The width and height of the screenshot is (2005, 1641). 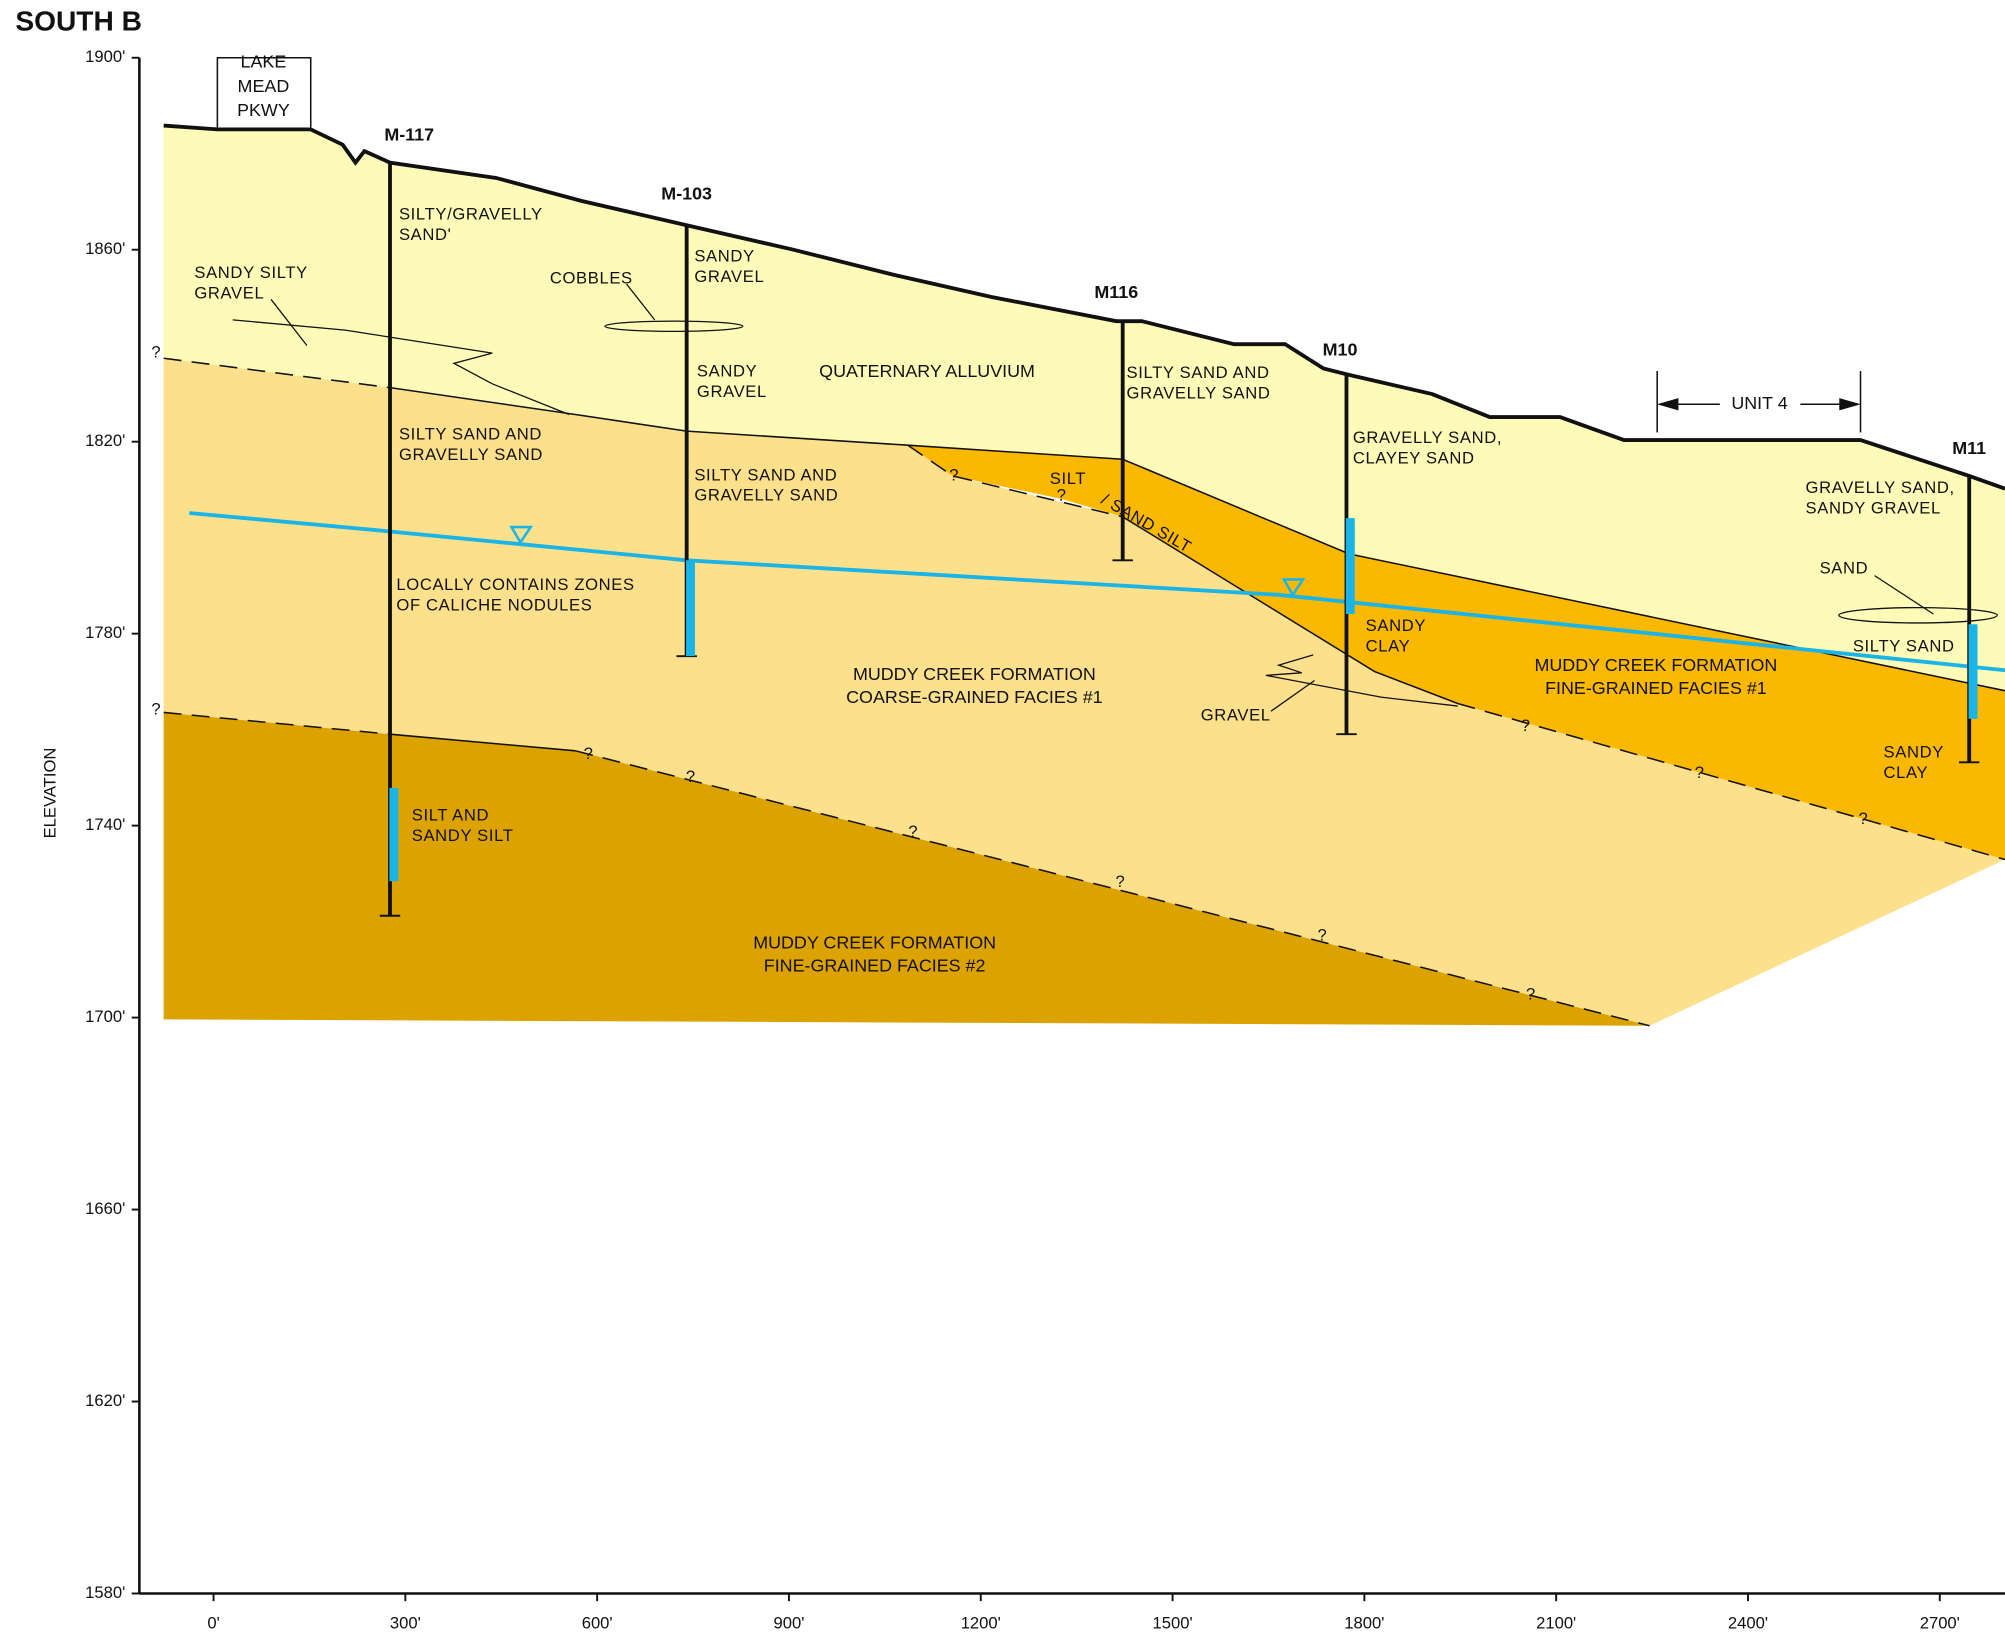 I want to click on lens, so click(x=401, y=367).